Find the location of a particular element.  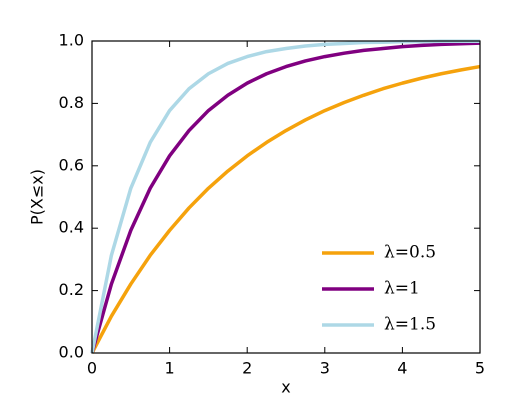

x-axis-label: x is located at coordinates (285, 387).